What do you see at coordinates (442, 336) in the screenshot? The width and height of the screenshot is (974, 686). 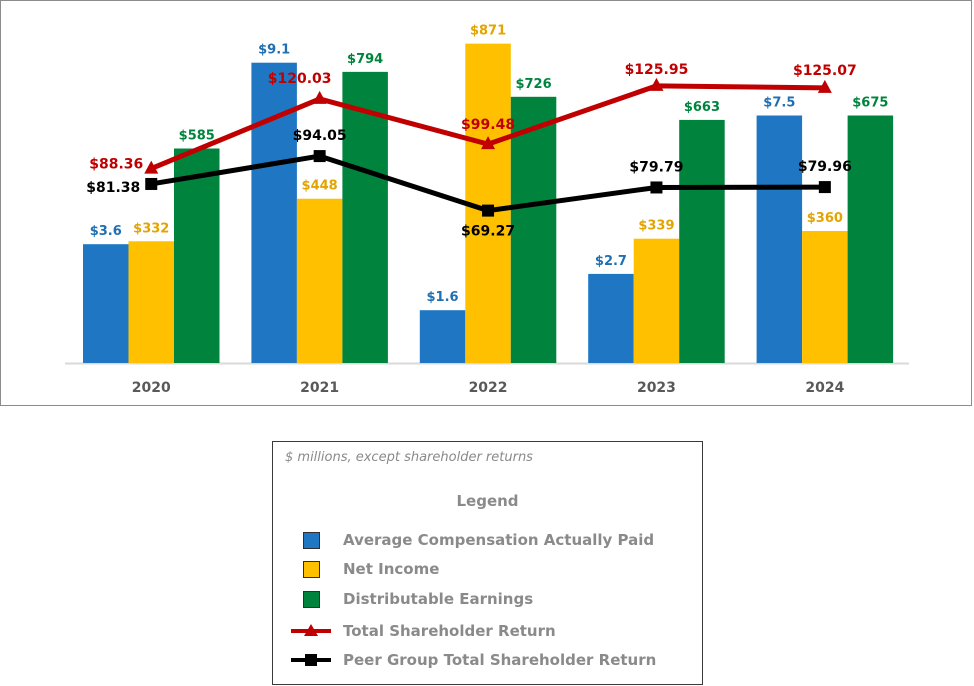 I see `bar-average-compensation-actually-paid-2022` at bounding box center [442, 336].